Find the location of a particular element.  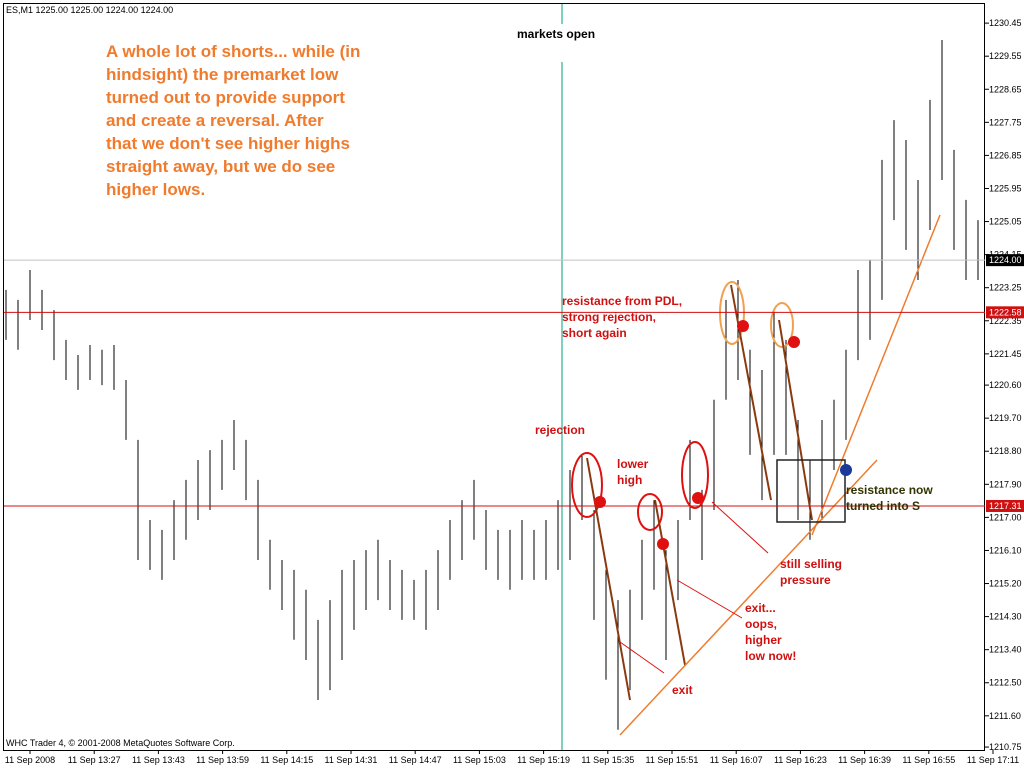

annotation: turned into S is located at coordinates (883, 506).